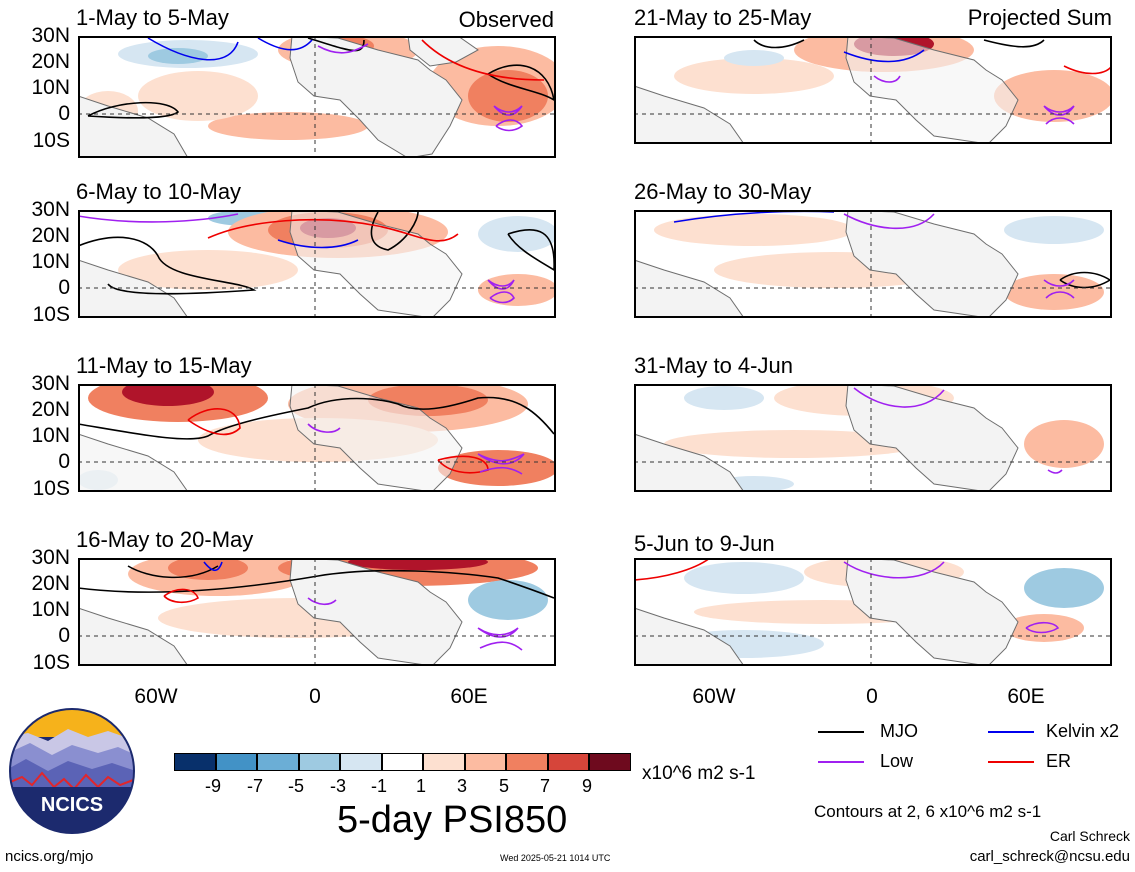  Describe the element at coordinates (1011, 732) in the screenshot. I see `legend-line-kelvin` at that location.